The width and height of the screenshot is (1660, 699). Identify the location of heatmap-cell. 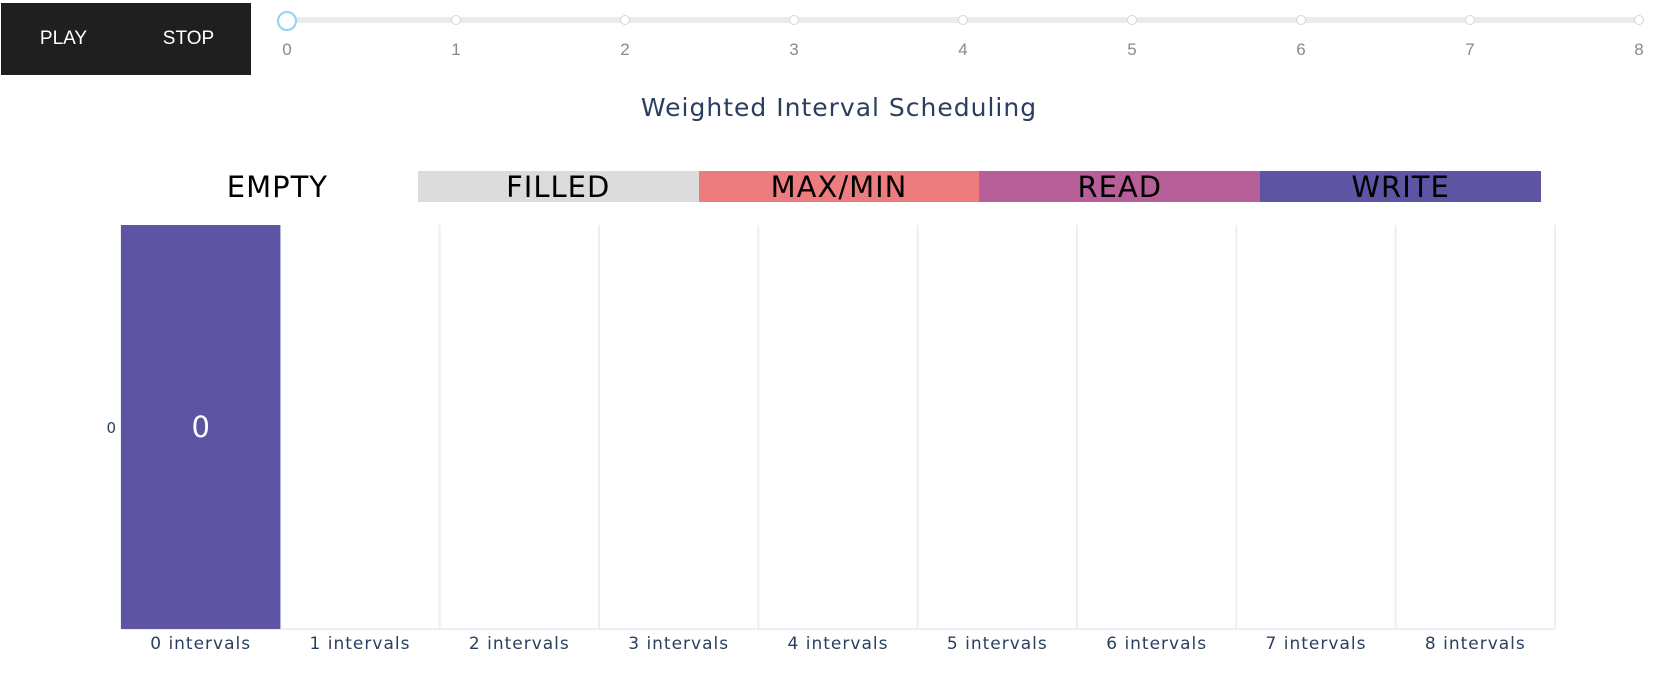
(201, 427).